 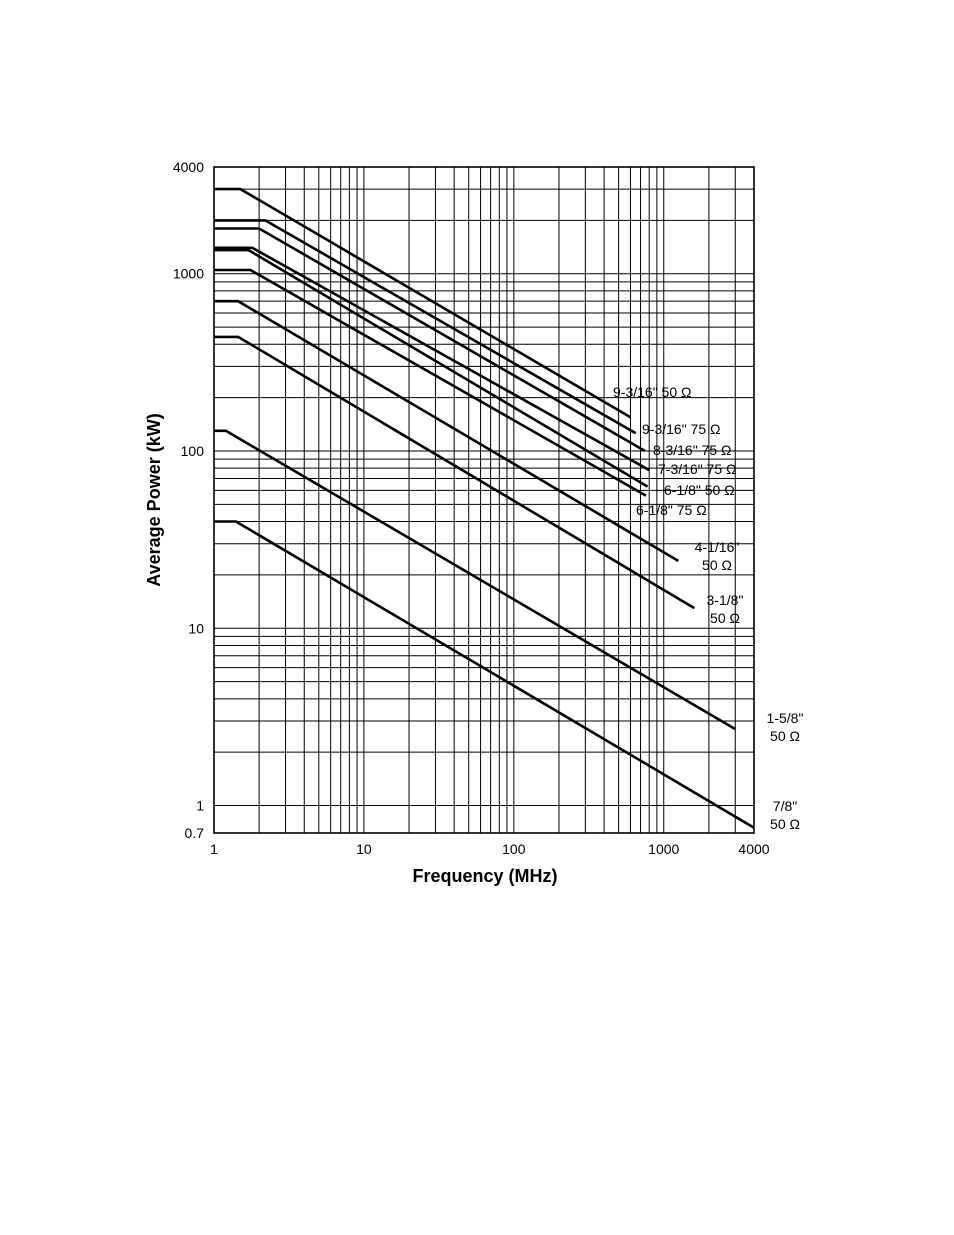 I want to click on series-label: 6-1/8" 50 Ω, so click(x=699, y=490).